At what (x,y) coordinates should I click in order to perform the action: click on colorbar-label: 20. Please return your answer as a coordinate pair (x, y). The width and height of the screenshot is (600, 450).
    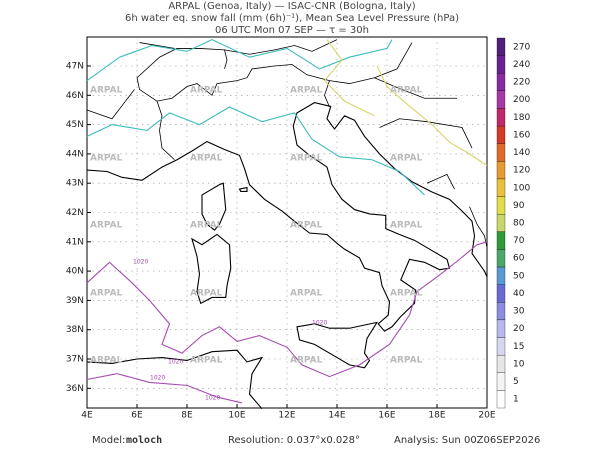
    Looking at the image, I should click on (519, 329).